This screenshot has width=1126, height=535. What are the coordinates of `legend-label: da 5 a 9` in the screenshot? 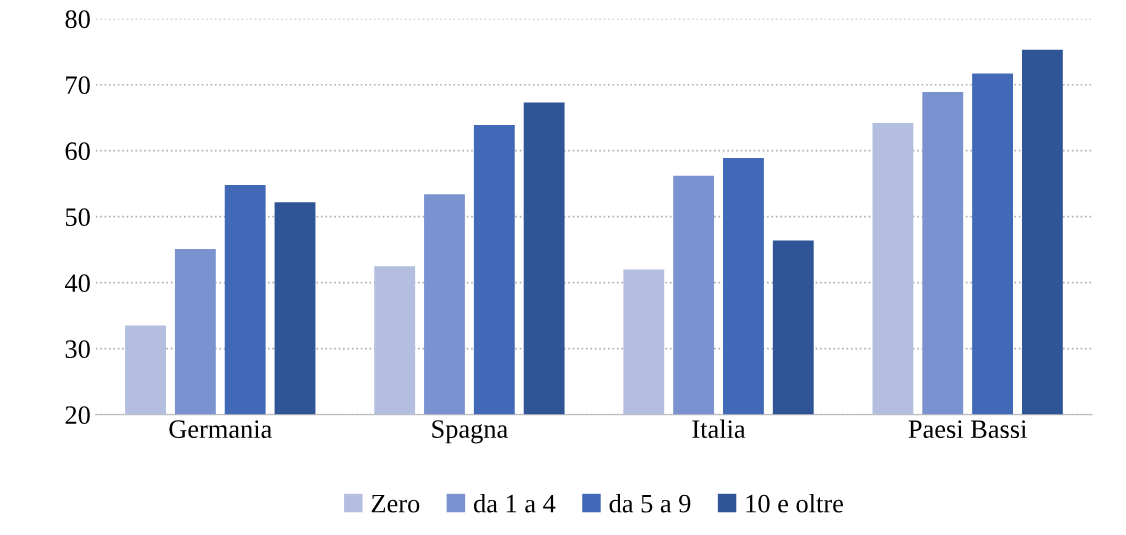 It's located at (650, 503).